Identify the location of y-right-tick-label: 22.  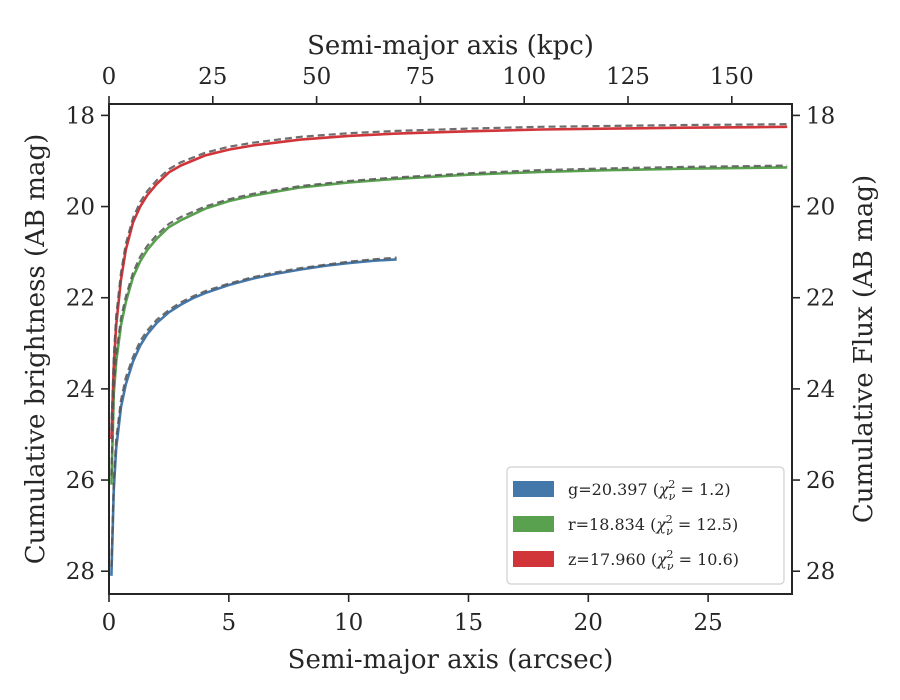
(820, 299).